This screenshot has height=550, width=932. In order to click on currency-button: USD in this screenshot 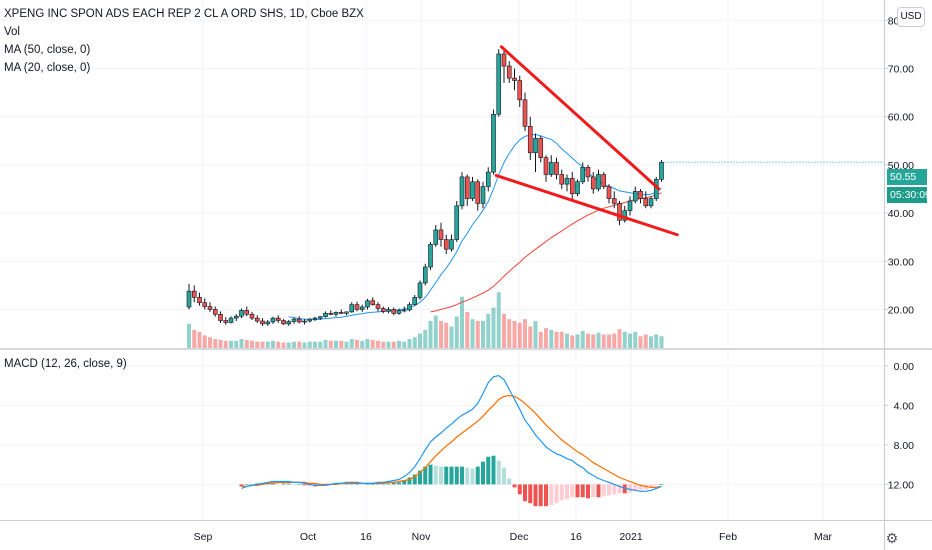, I will do `click(911, 17)`.